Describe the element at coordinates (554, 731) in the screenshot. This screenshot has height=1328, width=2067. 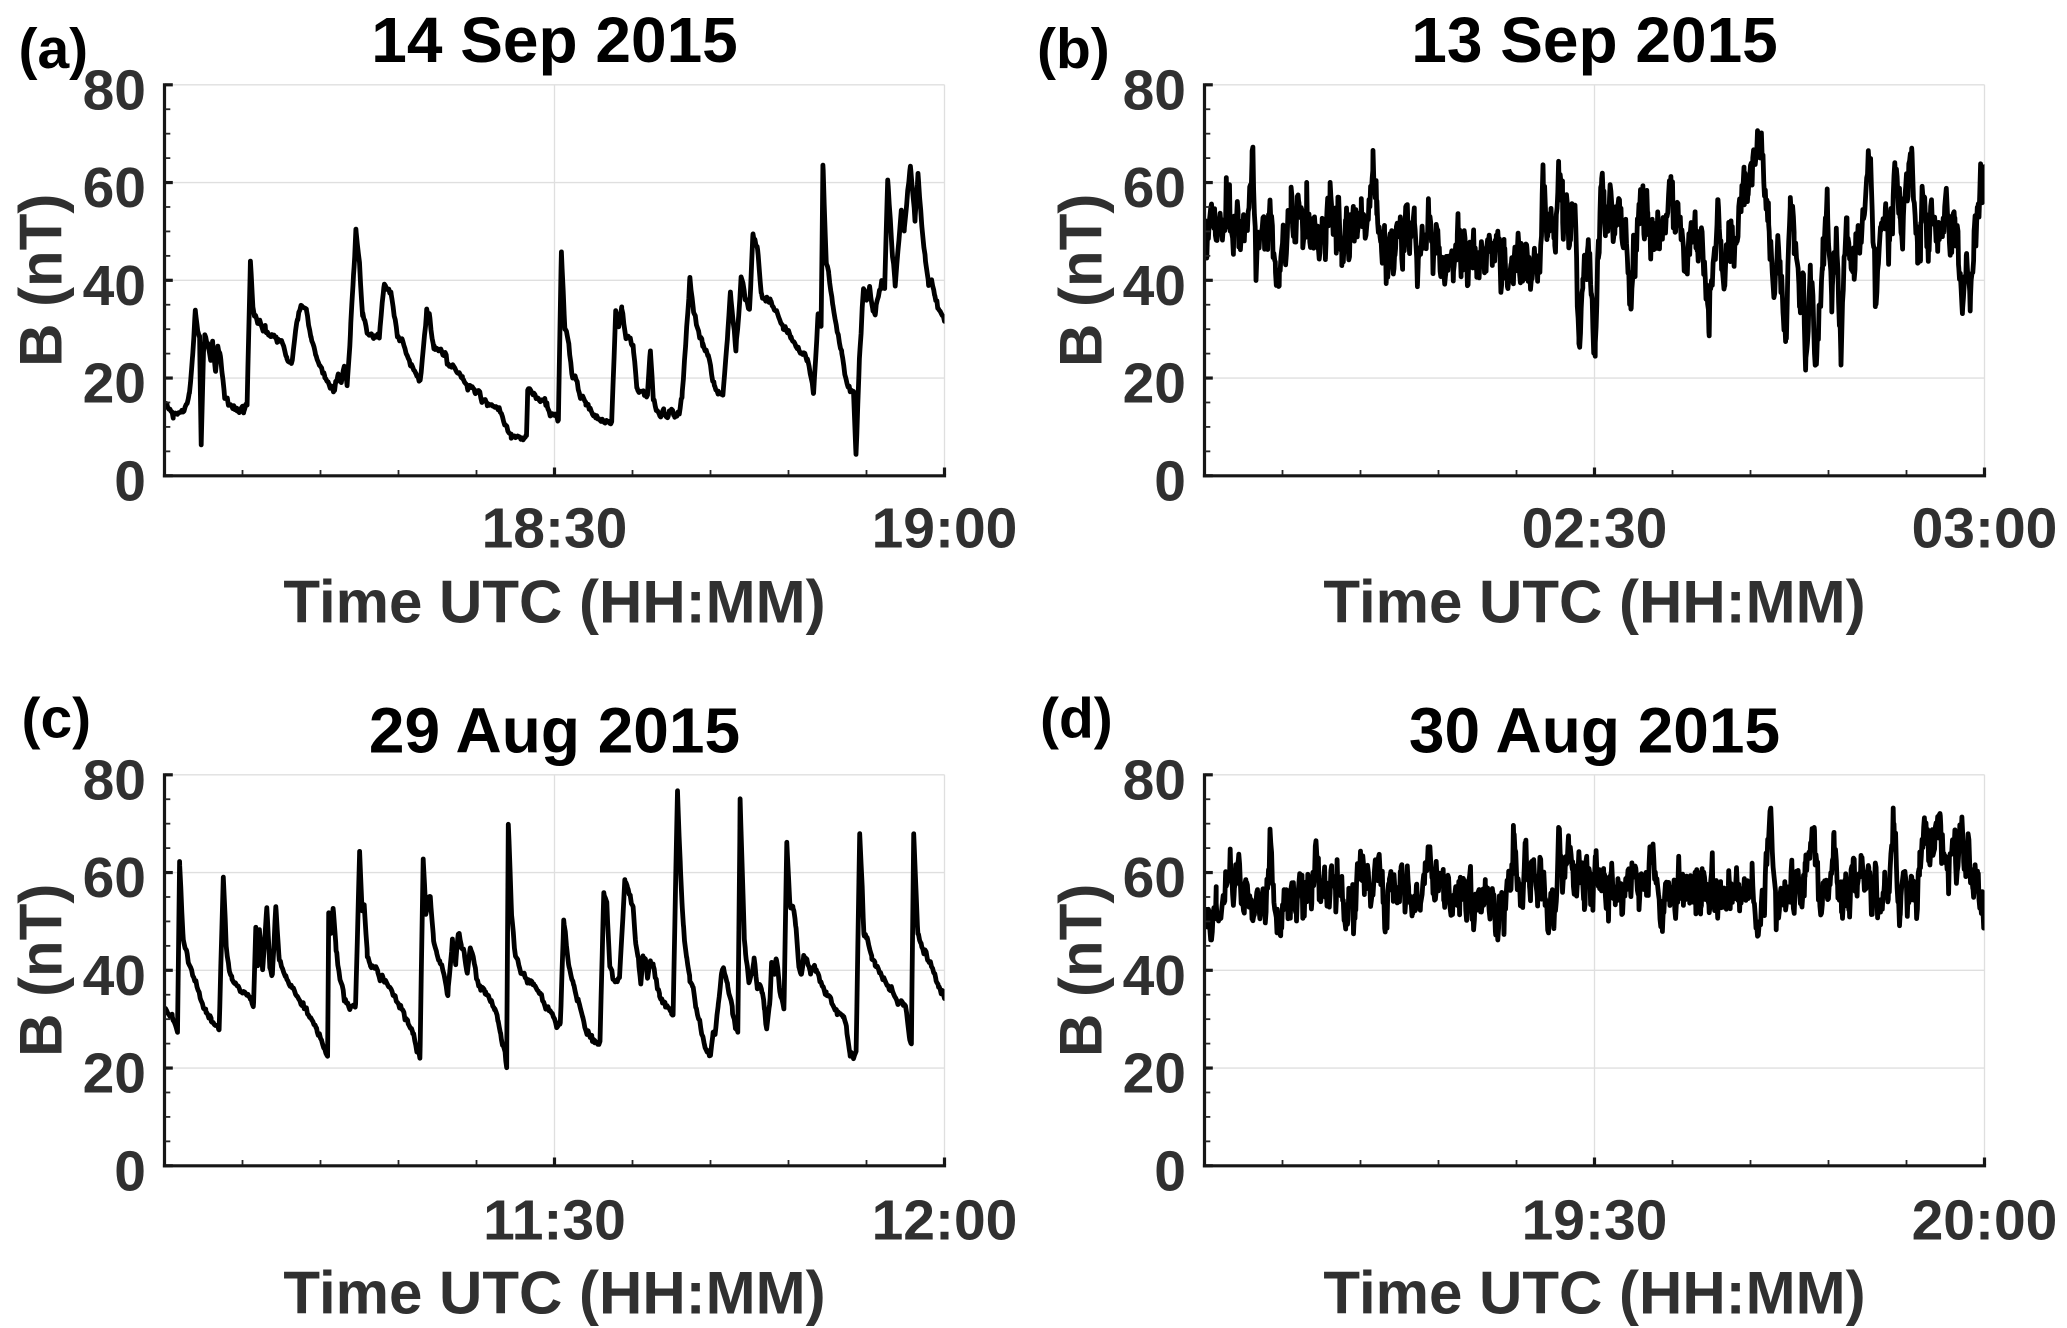
I see `svg-text: 29 Aug 2015` at that location.